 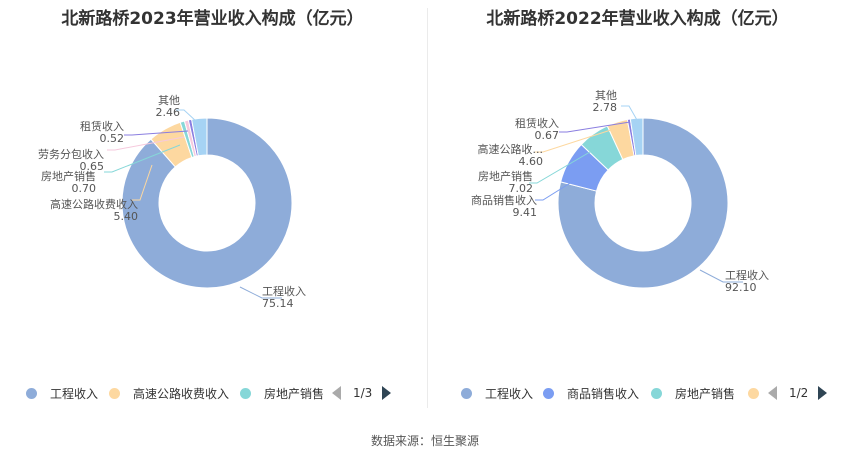 What do you see at coordinates (605, 107) in the screenshot?
I see `slice-value-label: 2.78` at bounding box center [605, 107].